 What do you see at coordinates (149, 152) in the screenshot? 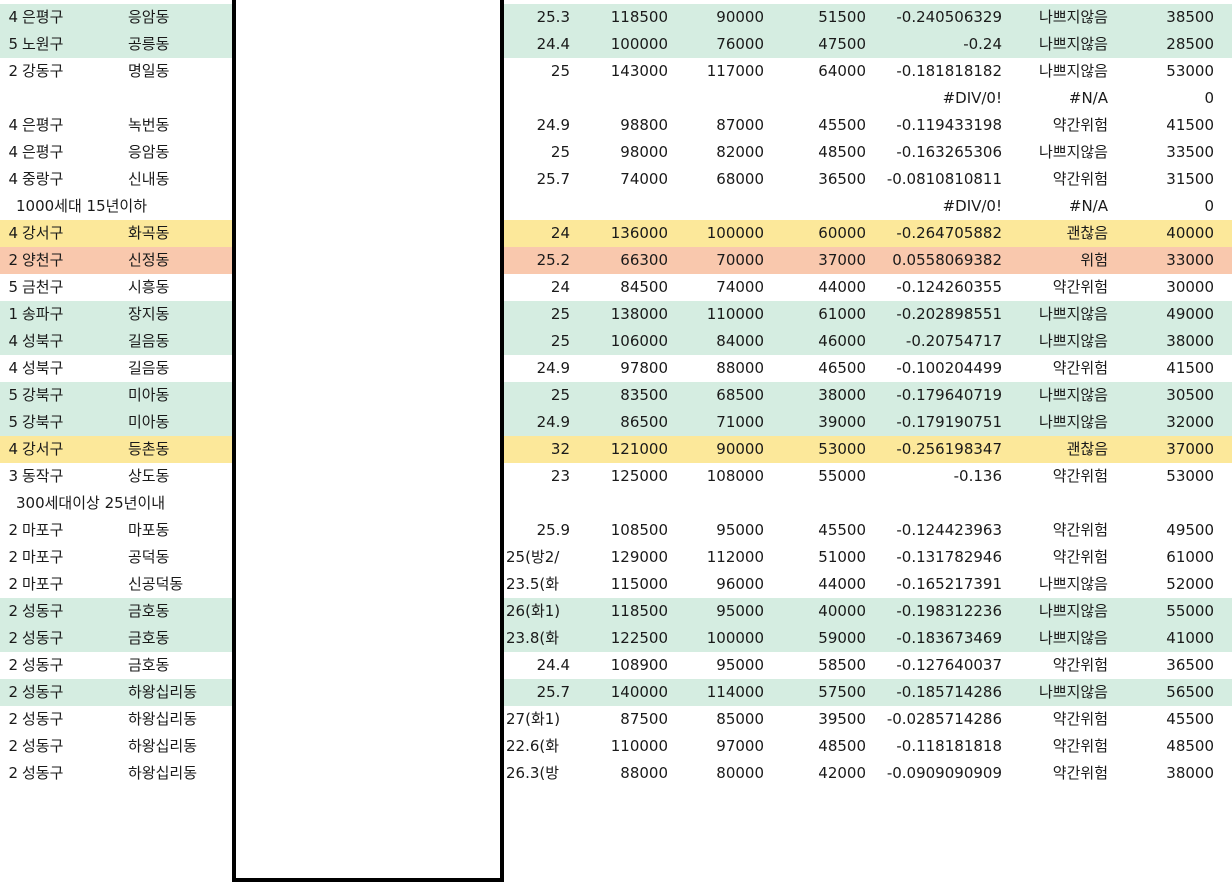
I see `neighborhood-cell: 응암동` at bounding box center [149, 152].